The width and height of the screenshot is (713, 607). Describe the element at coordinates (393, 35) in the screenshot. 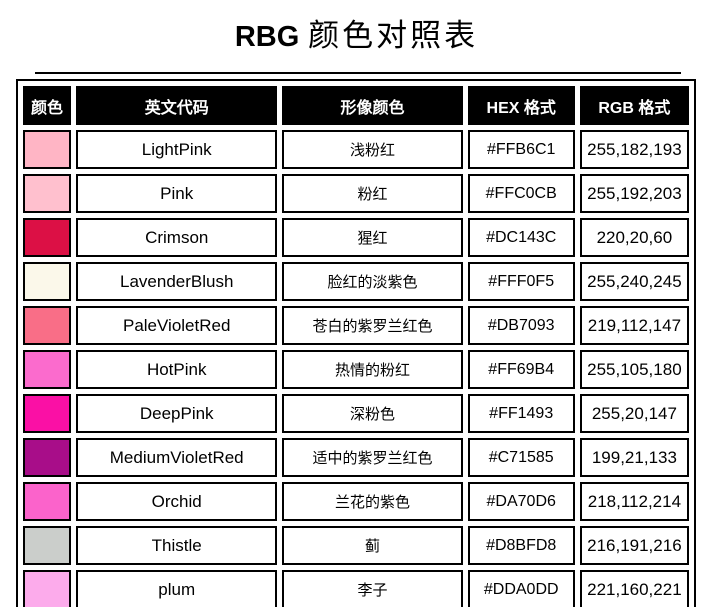

I see `page-title-cn: 颜色对照表` at that location.